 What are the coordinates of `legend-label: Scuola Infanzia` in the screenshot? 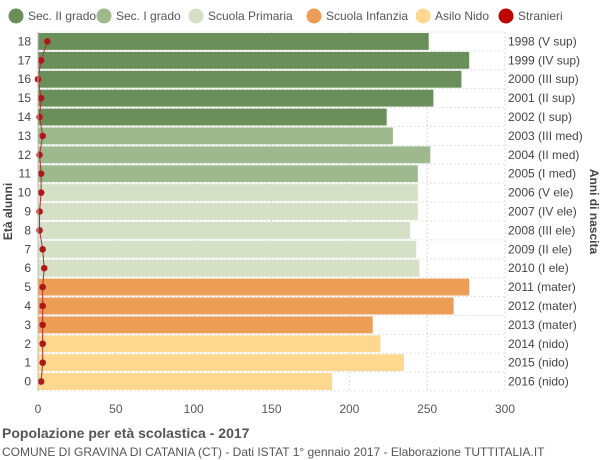 It's located at (367, 16).